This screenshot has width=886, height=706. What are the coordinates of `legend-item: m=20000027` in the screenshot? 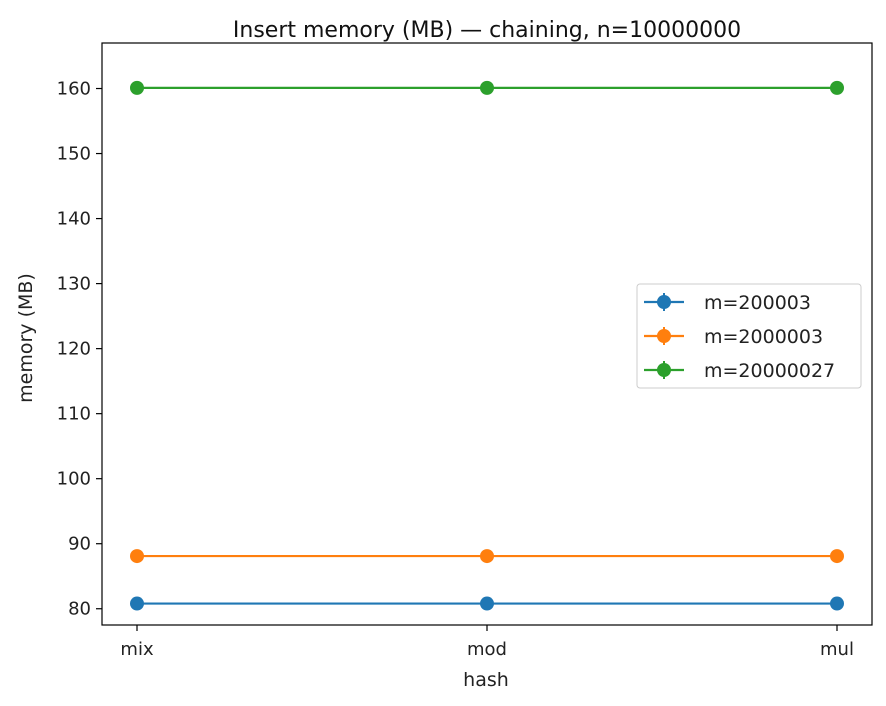 It's located at (739, 371).